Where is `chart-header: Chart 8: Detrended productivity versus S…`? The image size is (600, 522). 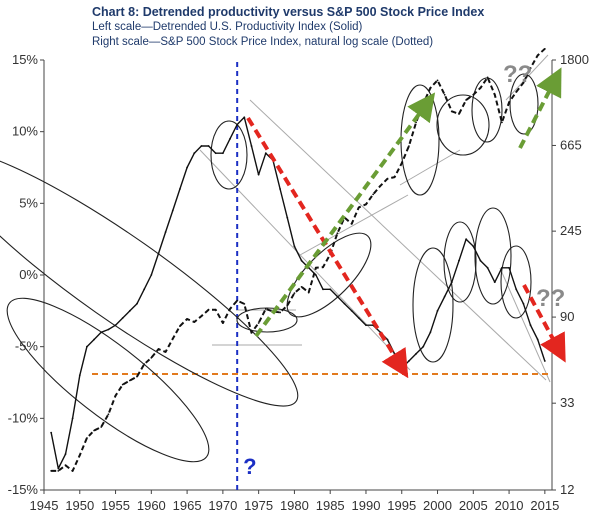
chart-header: Chart 8: Detrended productivity versus S… is located at coordinates (342, 27).